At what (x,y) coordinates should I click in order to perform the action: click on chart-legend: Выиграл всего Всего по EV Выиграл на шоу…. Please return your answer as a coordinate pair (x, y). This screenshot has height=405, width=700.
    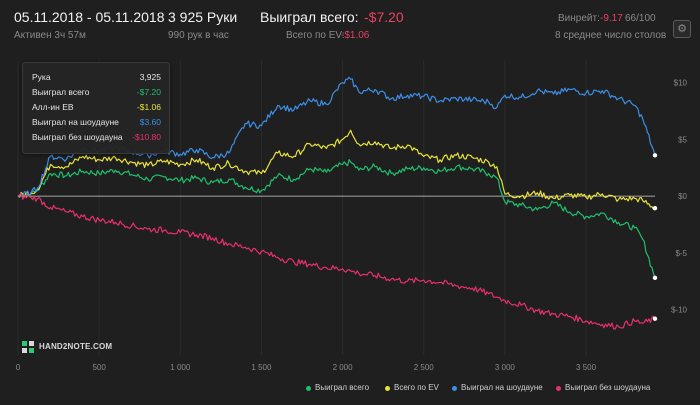
    Looking at the image, I should click on (350, 389).